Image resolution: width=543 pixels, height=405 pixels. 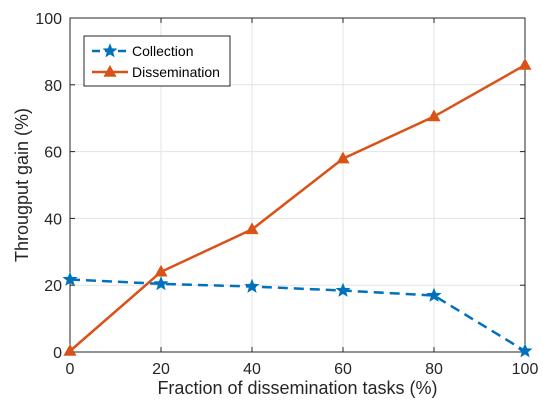 I want to click on y-tick-label: 80, so click(x=53, y=86).